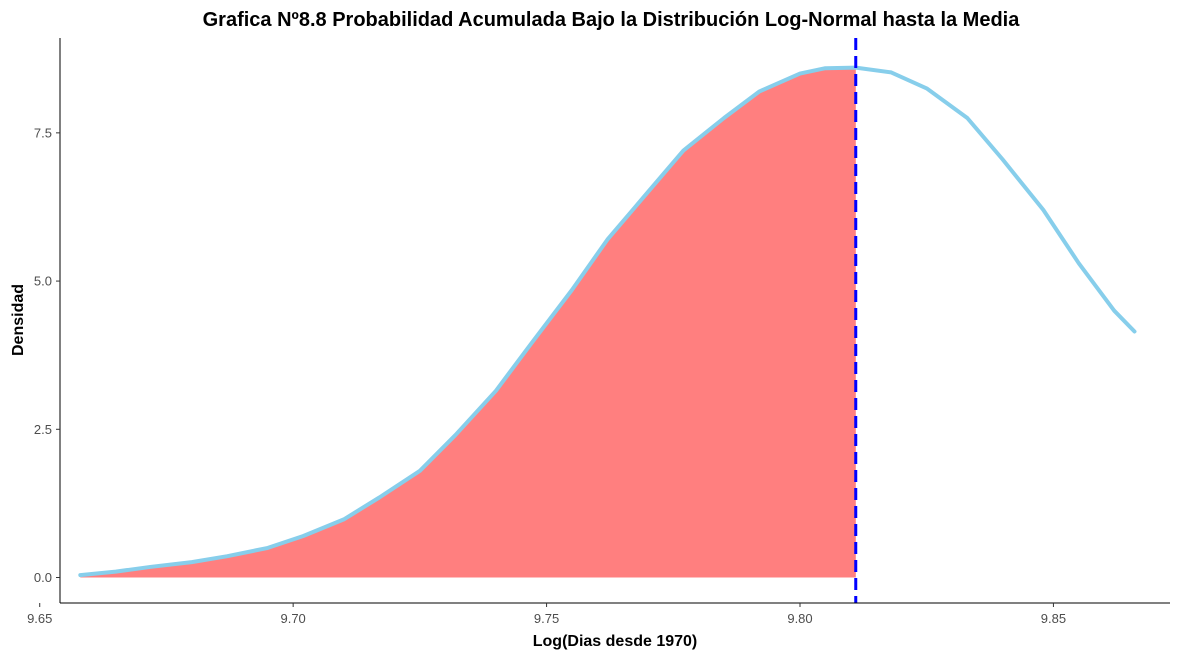 This screenshot has width=1181, height=663. Describe the element at coordinates (43, 577) in the screenshot. I see `y-tick-label: 0.0` at that location.